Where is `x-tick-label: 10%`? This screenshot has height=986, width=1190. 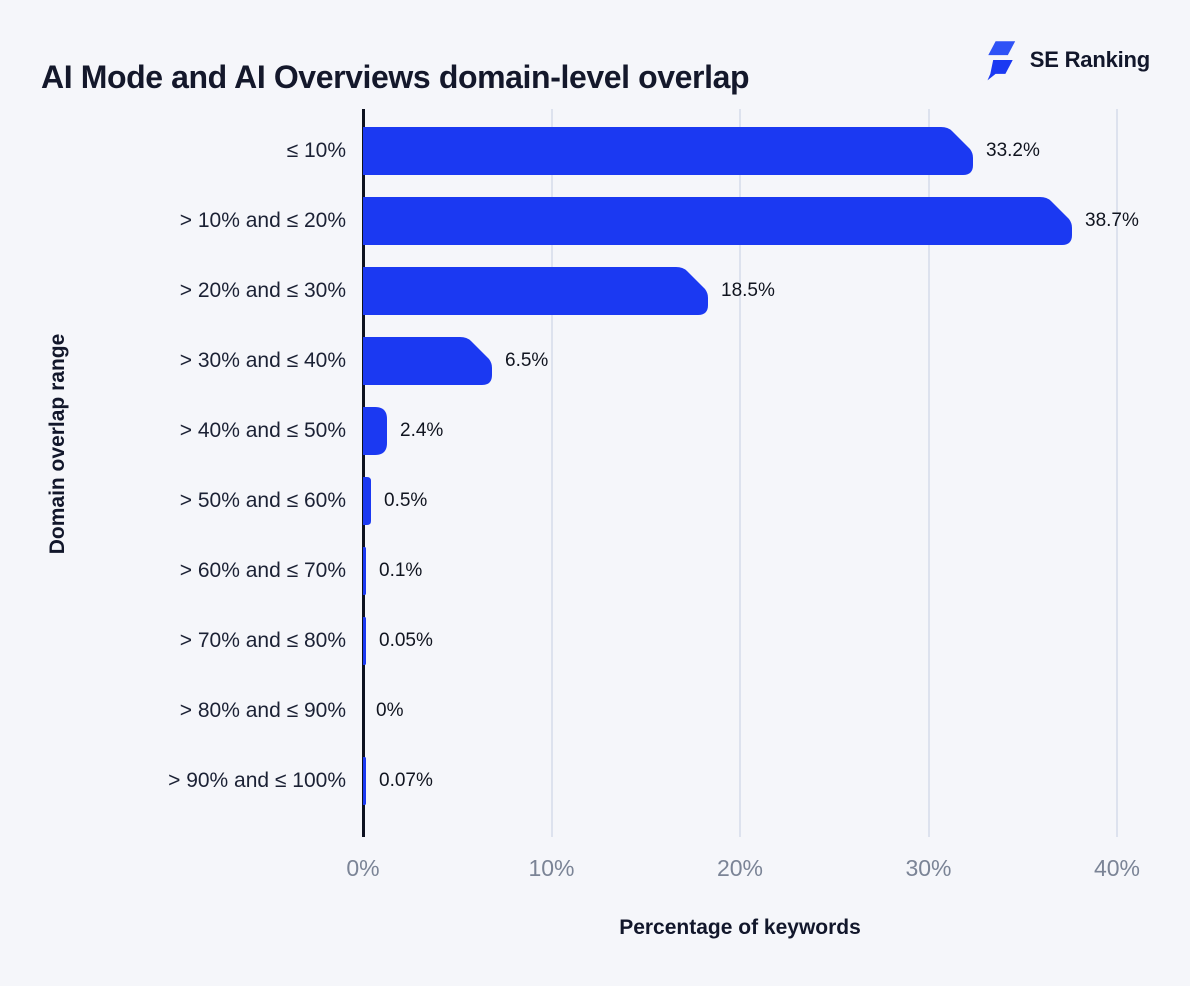 x-tick-label: 10% is located at coordinates (551, 868).